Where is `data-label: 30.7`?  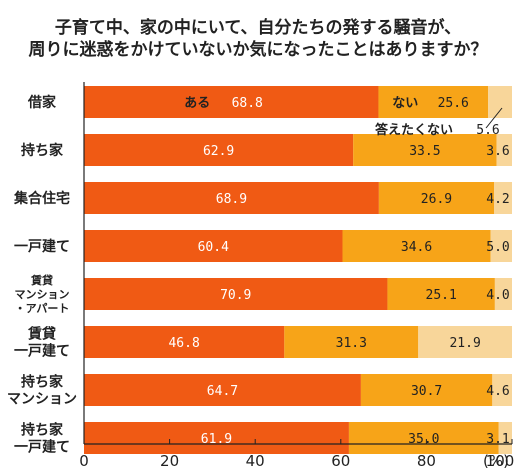
data-label: 30.7 is located at coordinates (426, 391).